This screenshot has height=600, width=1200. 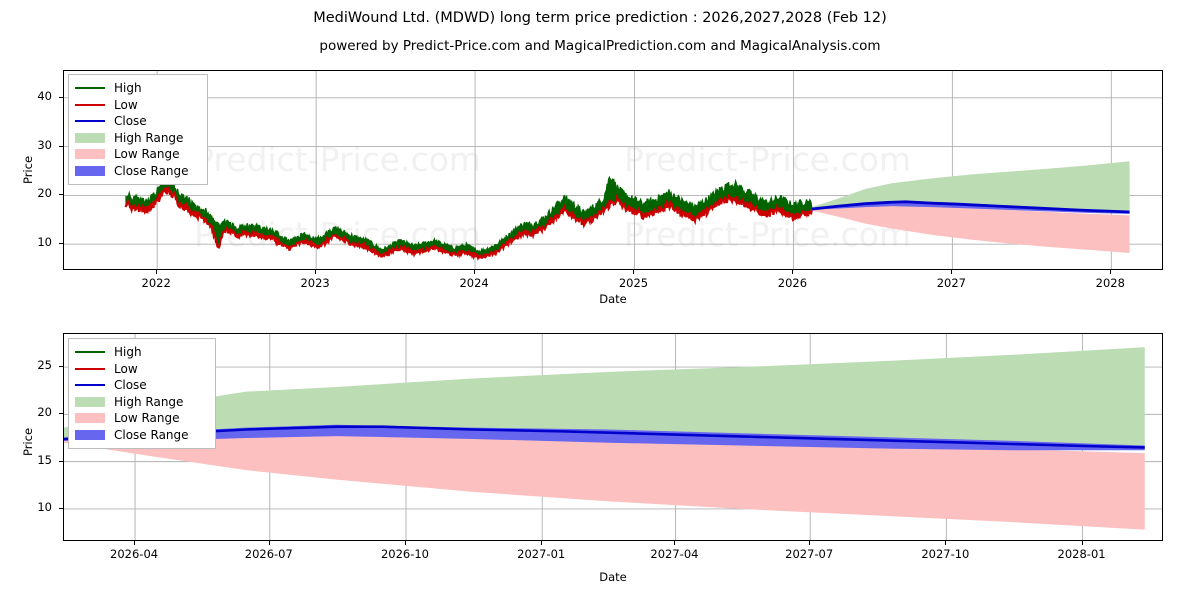 I want to click on x-axis-tick-label: 2028, so click(x=1110, y=283).